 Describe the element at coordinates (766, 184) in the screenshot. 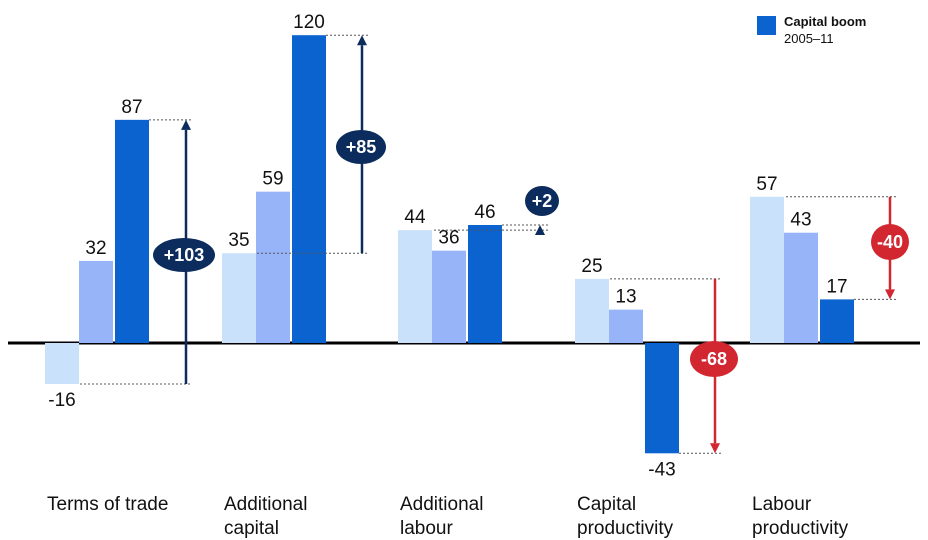

I see `value-label: 57` at that location.